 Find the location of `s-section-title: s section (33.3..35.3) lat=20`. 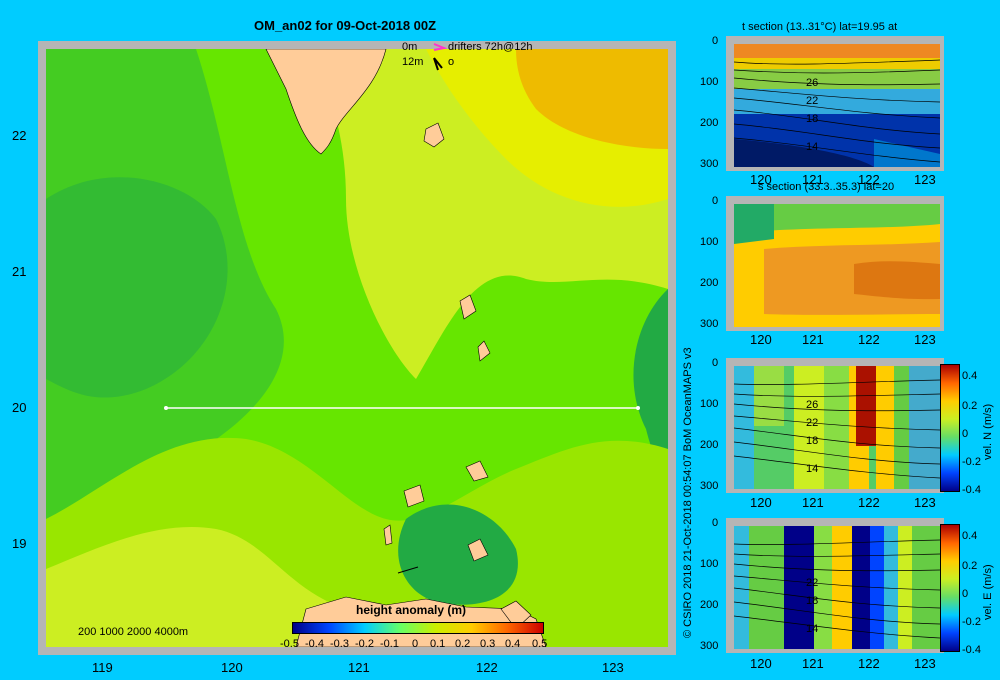

s-section-title: s section (33.3..35.3) lat=20 is located at coordinates (826, 187).